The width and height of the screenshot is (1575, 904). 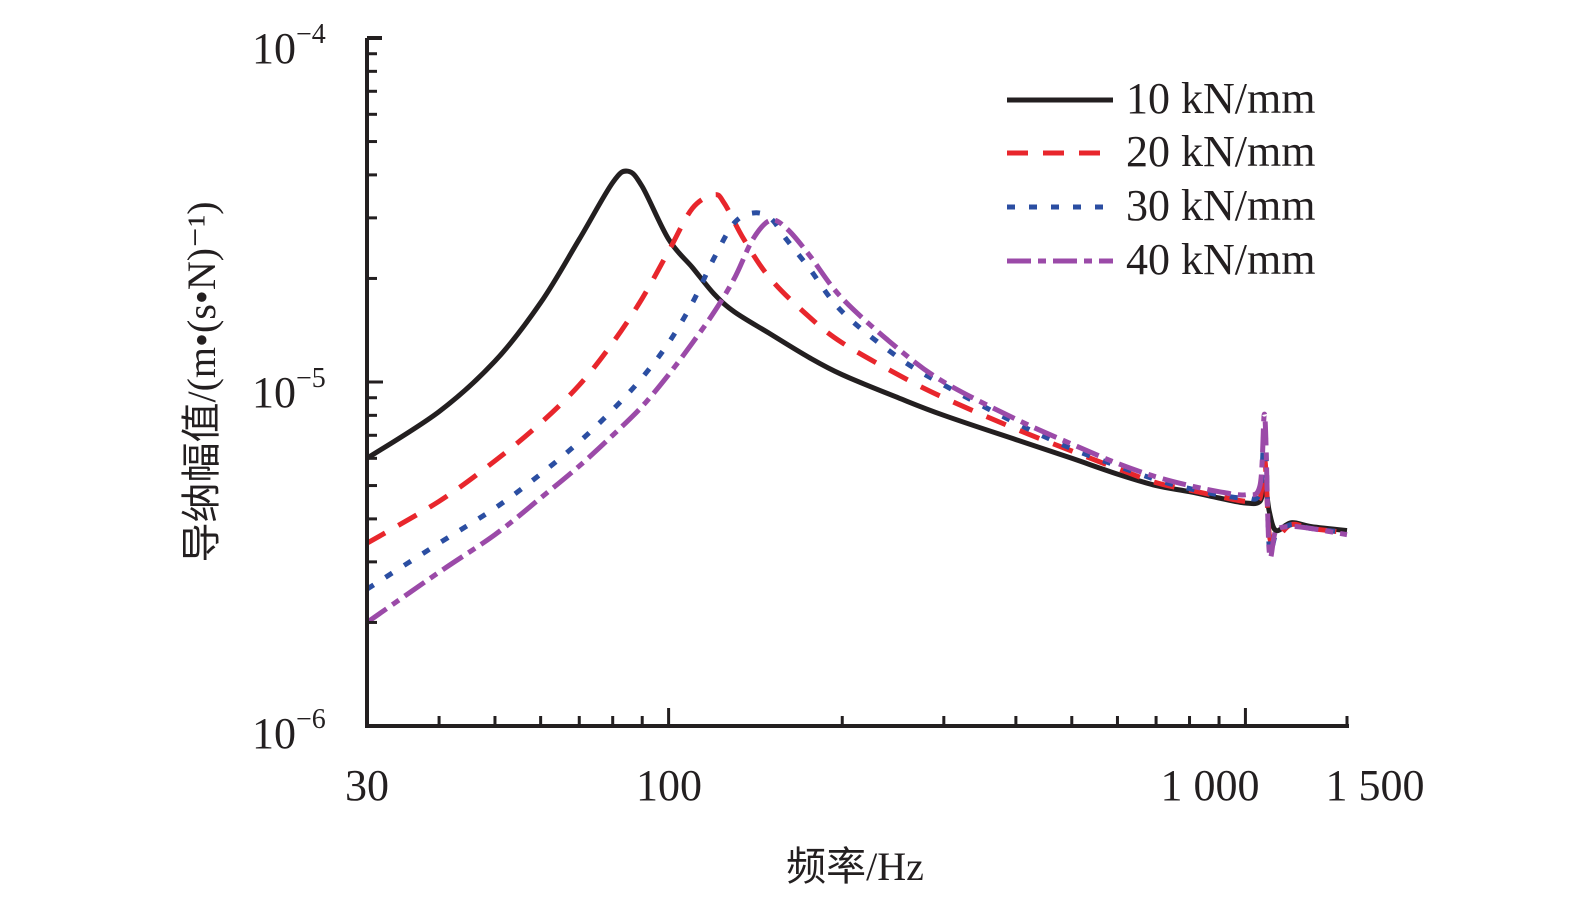 What do you see at coordinates (367, 785) in the screenshot?
I see `x-tick-label-30: 30` at bounding box center [367, 785].